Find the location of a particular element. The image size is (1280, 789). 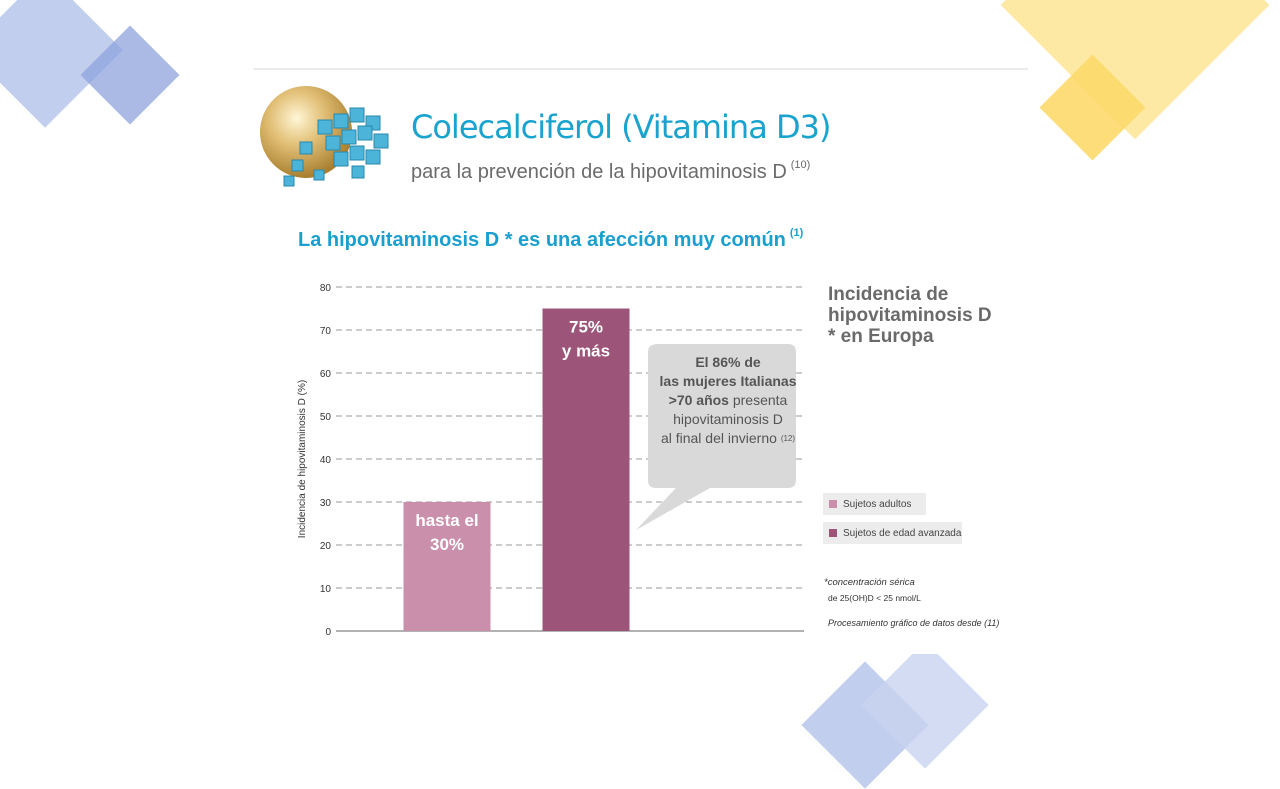

decorative-diamond is located at coordinates (1135, 70).